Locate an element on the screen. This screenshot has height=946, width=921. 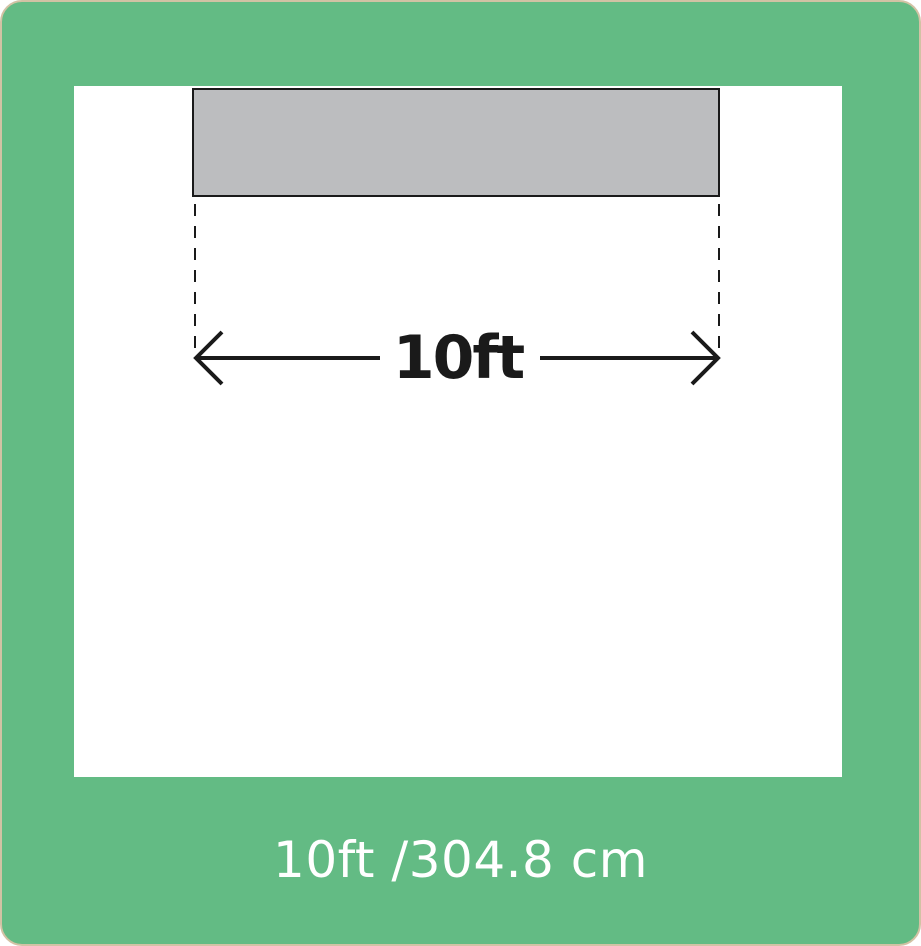
measurement-caption: 10ft /304.8 cm is located at coordinates (460, 860).